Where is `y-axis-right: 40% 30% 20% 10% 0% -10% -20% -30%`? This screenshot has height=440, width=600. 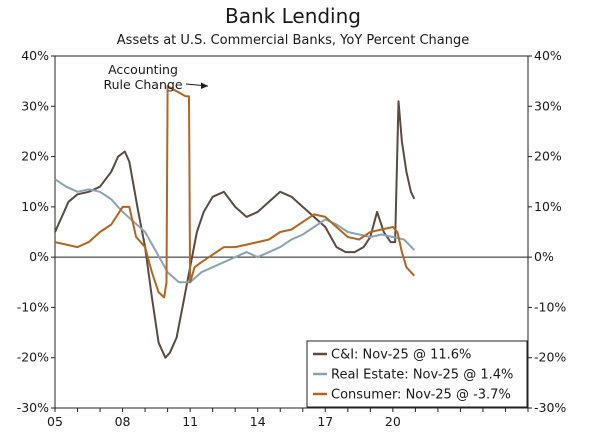 y-axis-right: 40% 30% 20% 10% 0% -10% -20% -30% is located at coordinates (547, 231).